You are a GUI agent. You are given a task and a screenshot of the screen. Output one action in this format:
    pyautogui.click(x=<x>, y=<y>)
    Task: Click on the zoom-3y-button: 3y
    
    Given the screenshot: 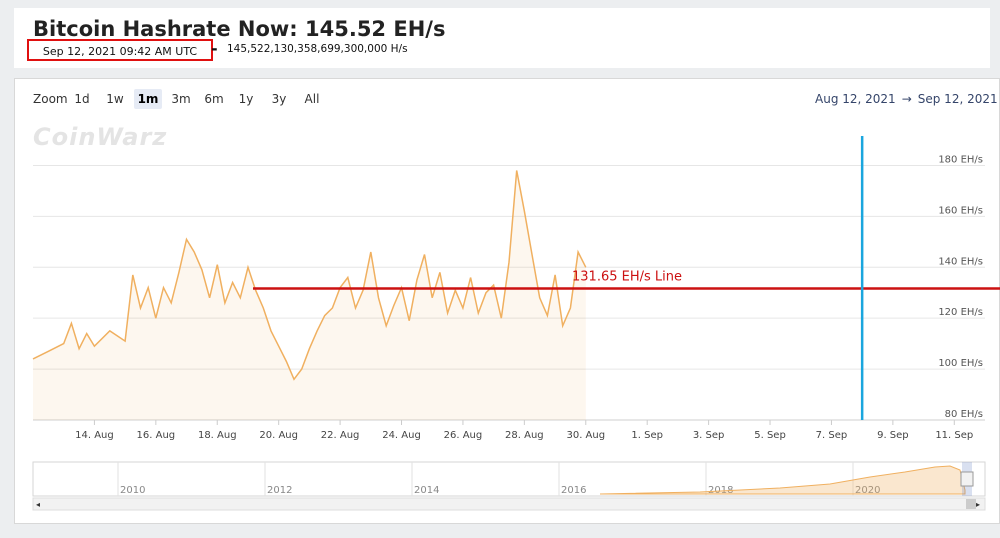 What is the action you would take?
    pyautogui.click(x=279, y=99)
    